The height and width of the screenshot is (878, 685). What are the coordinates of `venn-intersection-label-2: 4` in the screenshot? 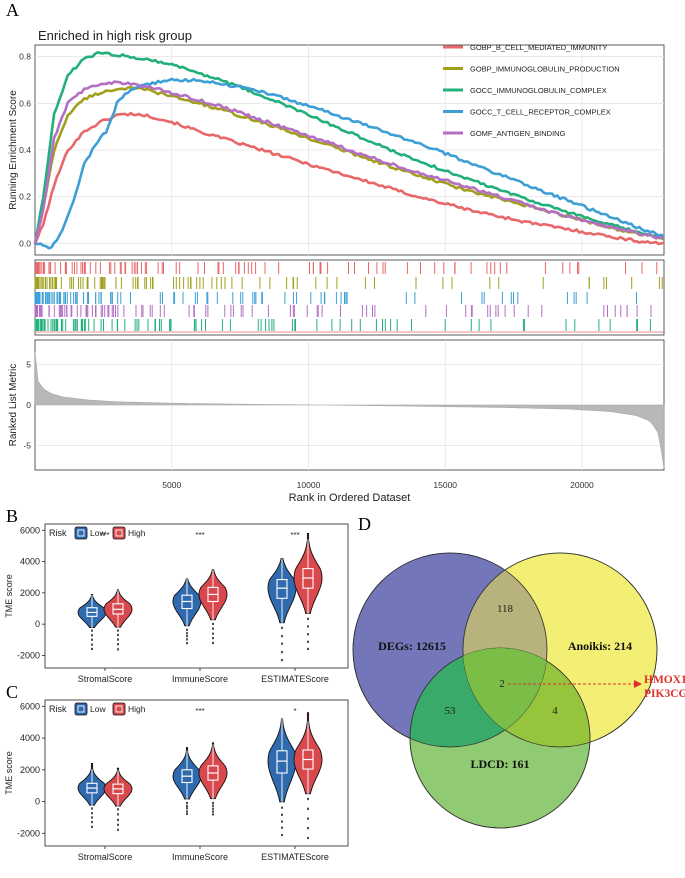 It's located at (555, 711).